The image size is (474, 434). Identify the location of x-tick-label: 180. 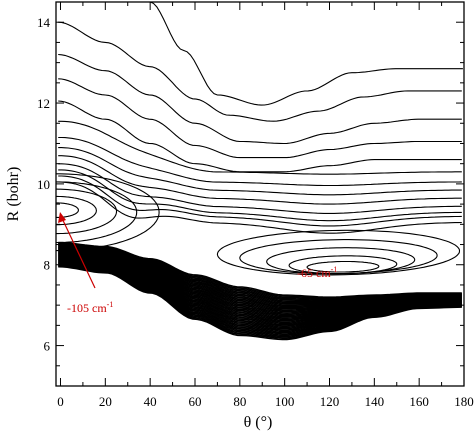
(464, 401).